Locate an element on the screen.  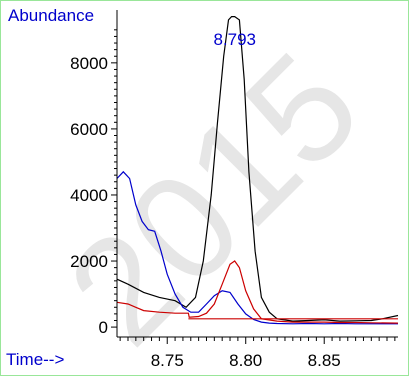
x-tick-label: 8.85 is located at coordinates (324, 360).